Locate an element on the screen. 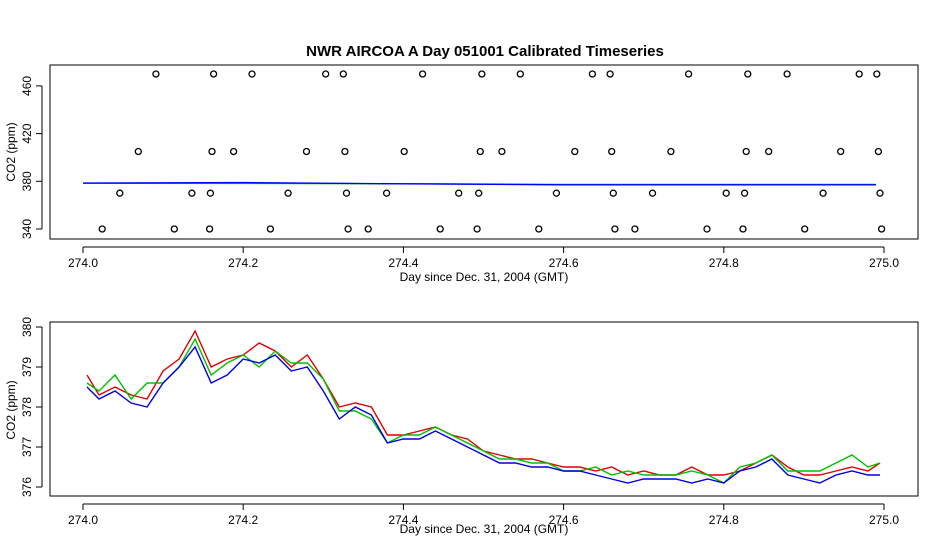  y-tick-label: 340 is located at coordinates (27, 229).